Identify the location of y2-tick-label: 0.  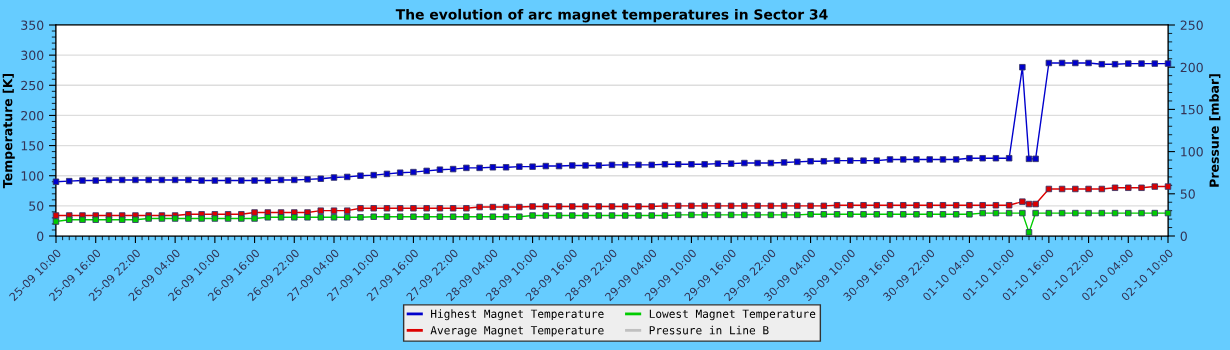
(1183, 236).